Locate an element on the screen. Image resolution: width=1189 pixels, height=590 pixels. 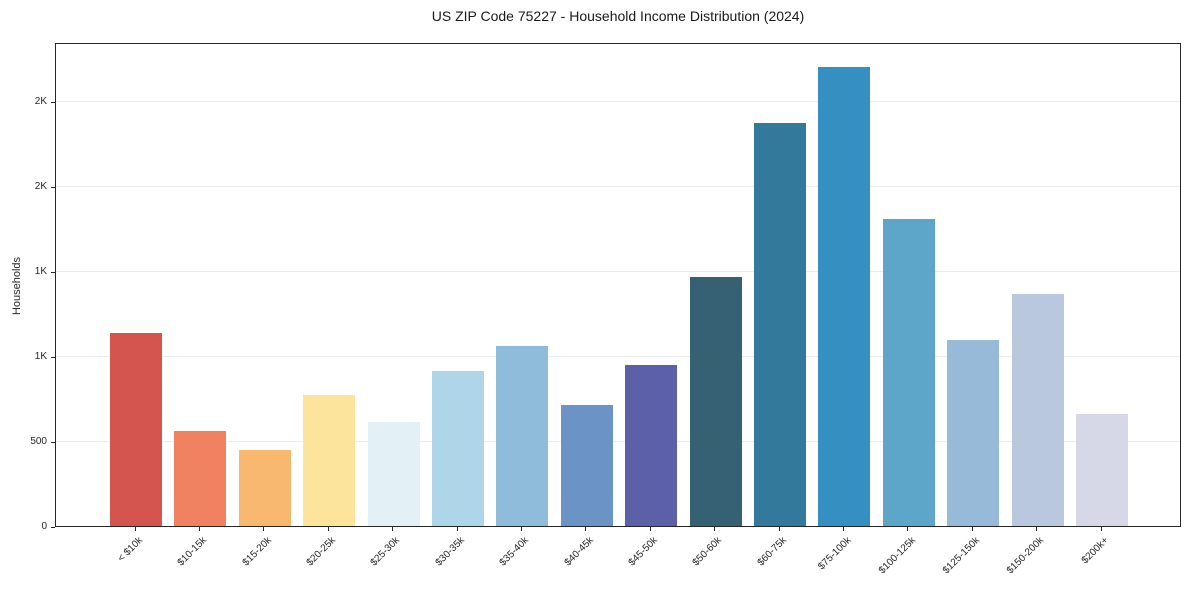
x-tick-label: < $10k is located at coordinates (130, 550).